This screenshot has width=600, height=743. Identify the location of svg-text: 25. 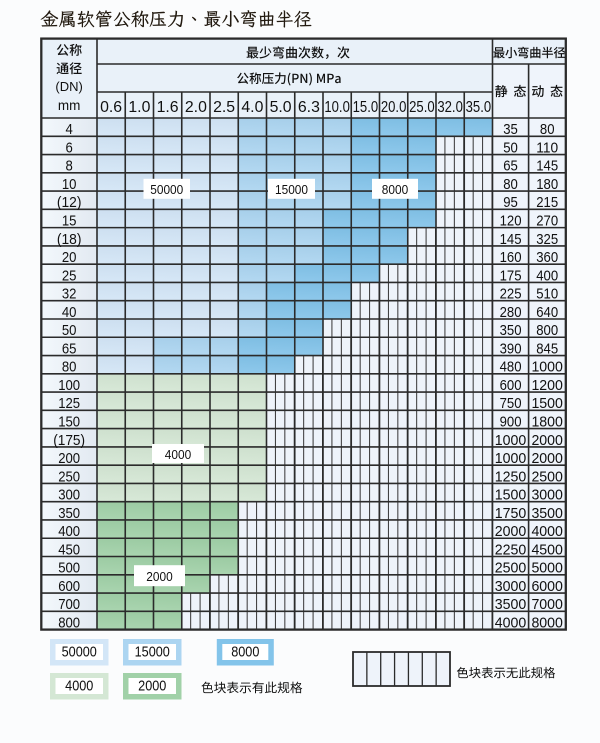
(69, 275).